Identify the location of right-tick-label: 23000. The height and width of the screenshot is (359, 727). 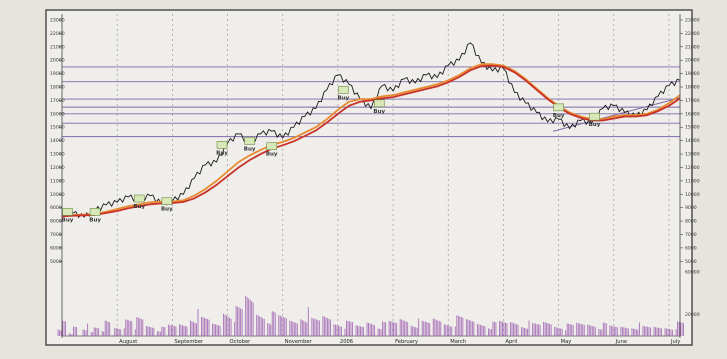
(692, 21).